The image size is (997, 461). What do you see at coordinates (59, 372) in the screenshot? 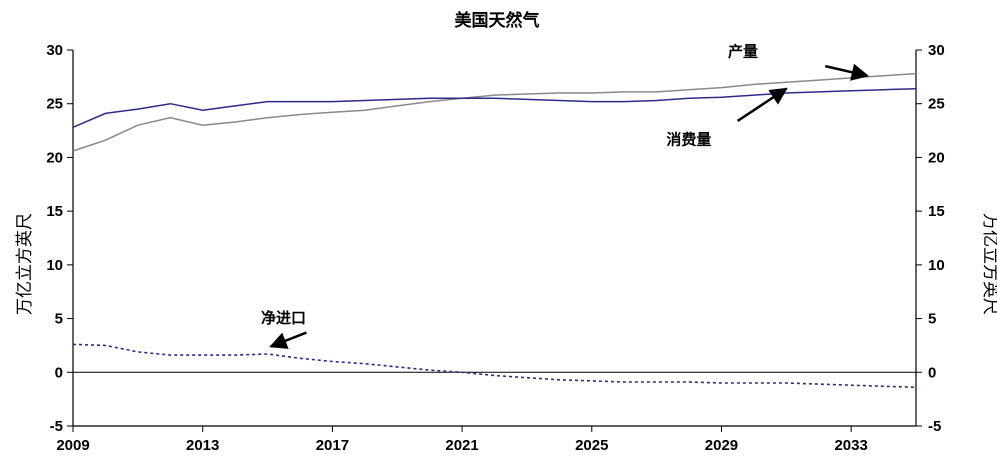
I see `y-tick-label-left: 0` at bounding box center [59, 372].